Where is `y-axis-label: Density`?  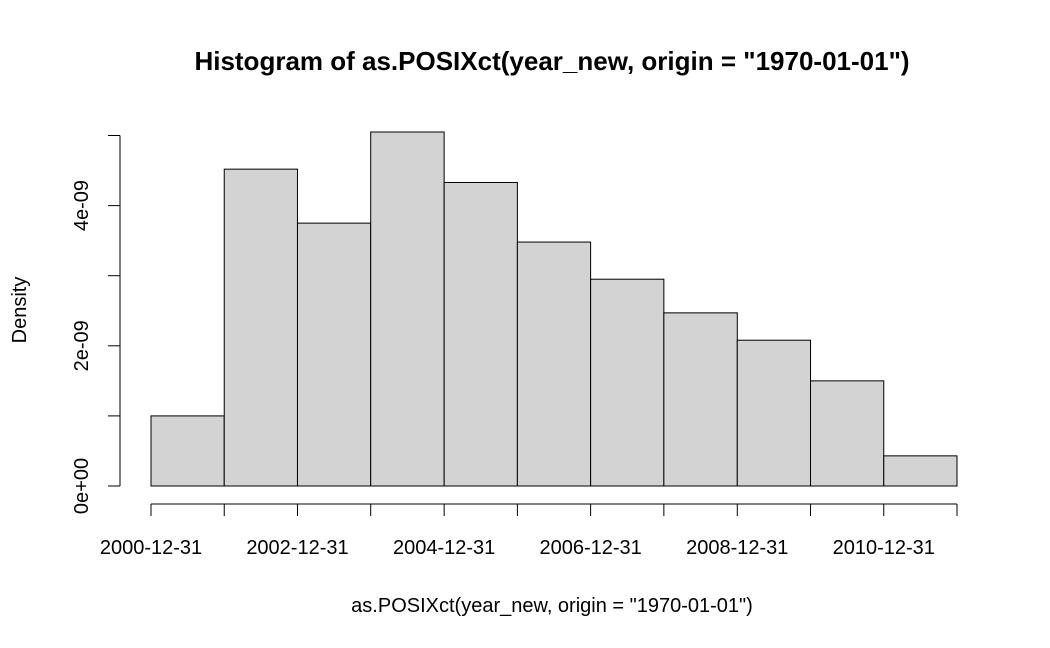 y-axis-label: Density is located at coordinates (20, 310).